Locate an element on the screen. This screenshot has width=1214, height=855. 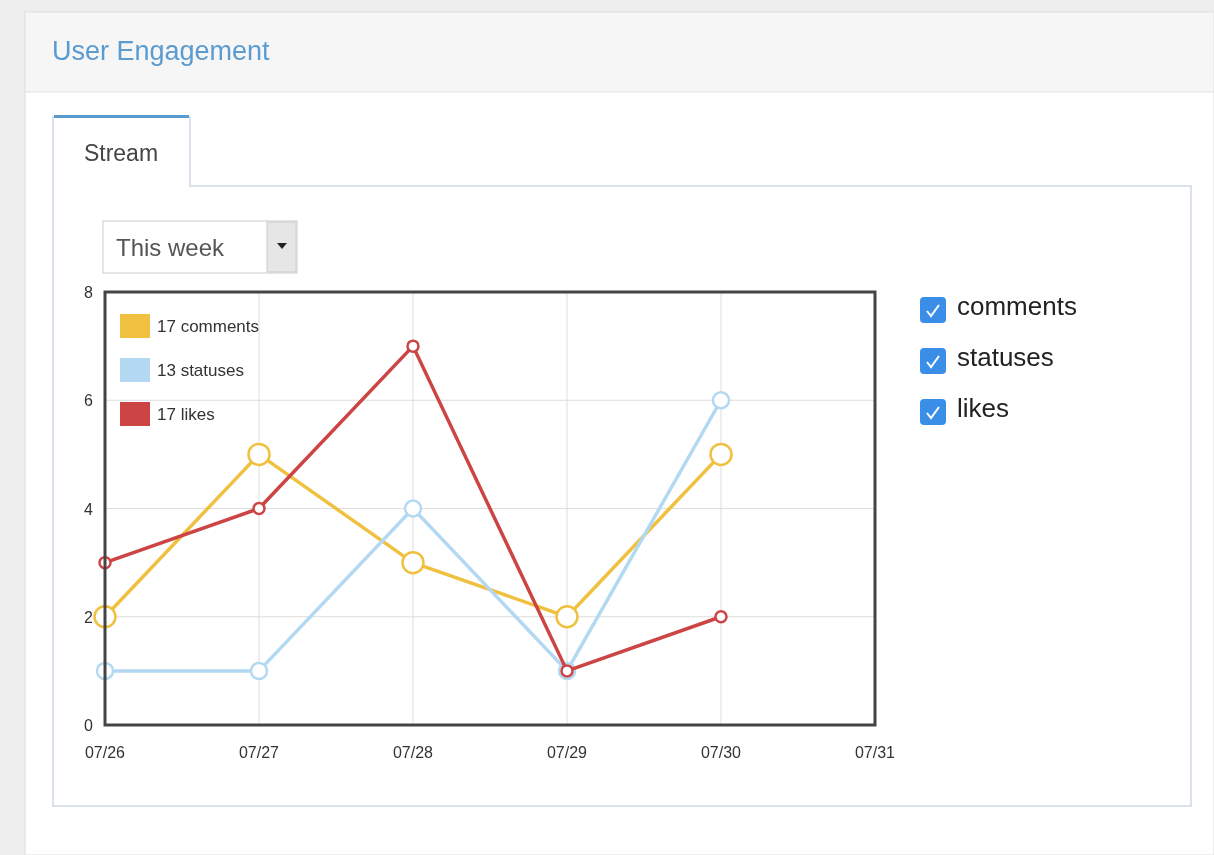
text: This week is located at coordinates (171, 247).